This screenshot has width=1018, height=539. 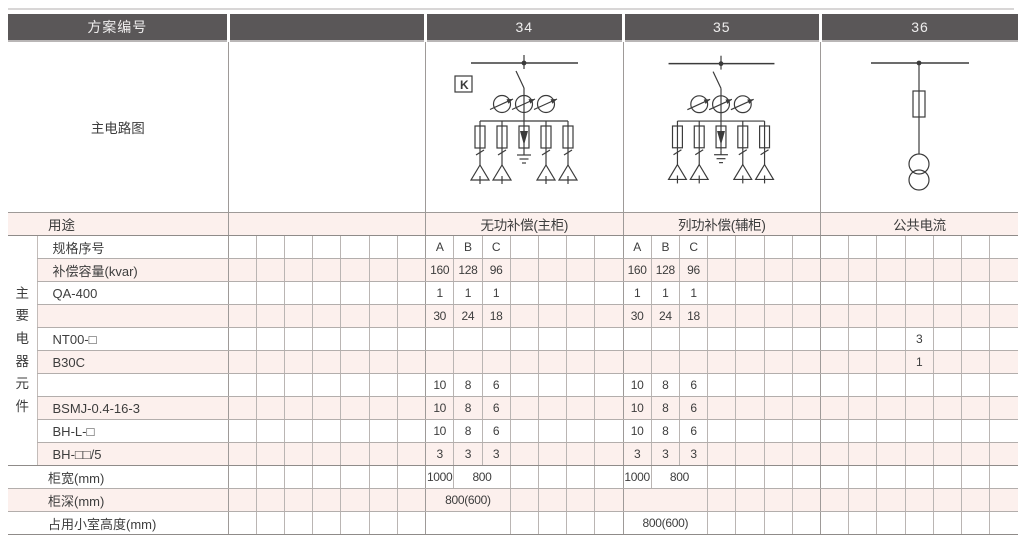 I want to click on value-cell: B, so click(x=467, y=247).